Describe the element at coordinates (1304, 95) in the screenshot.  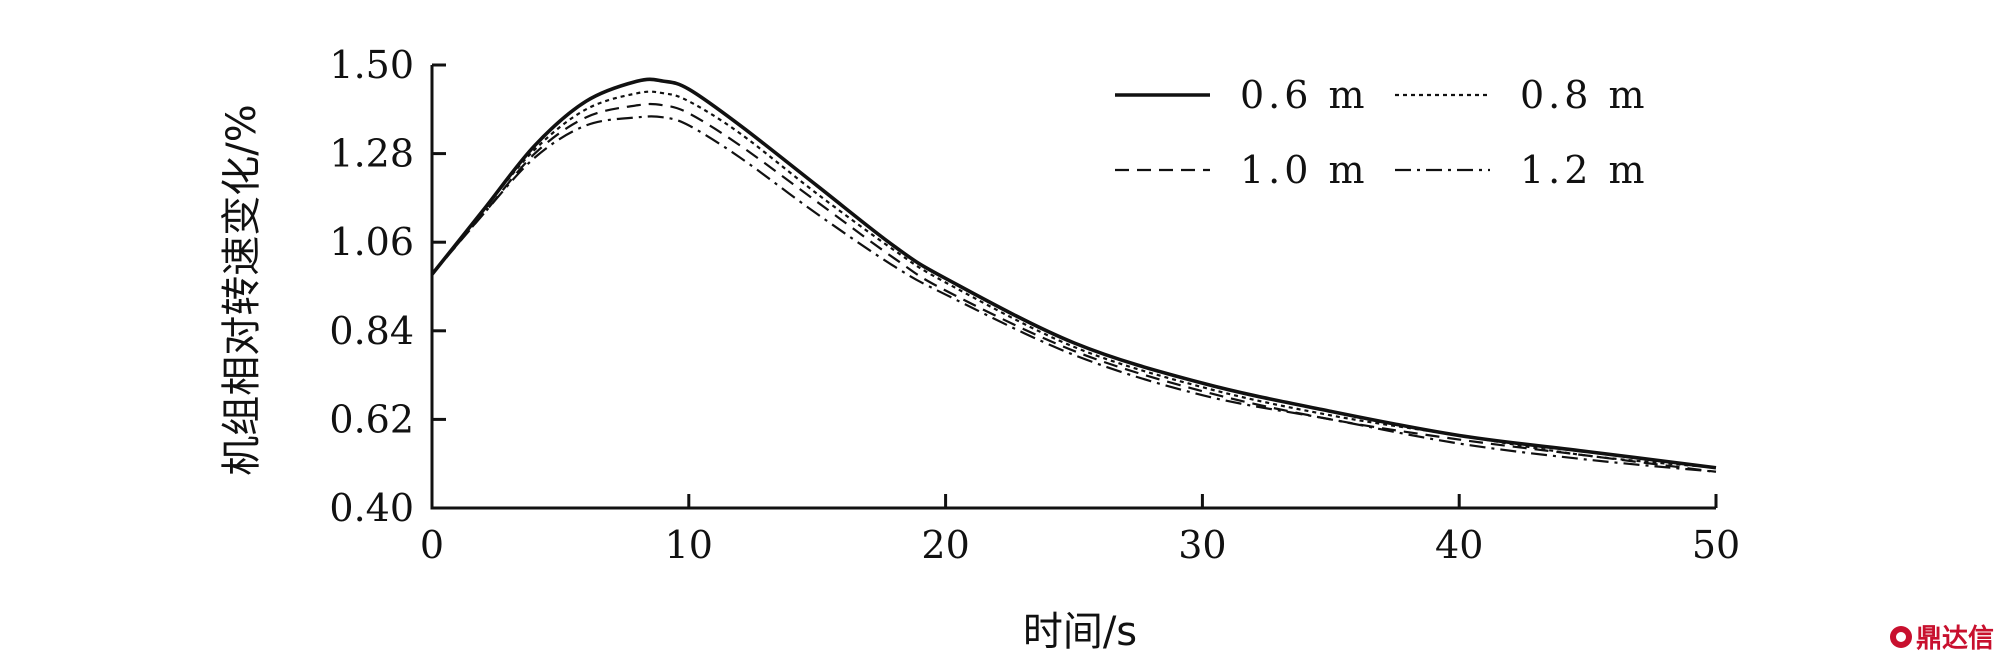
I see `legend-label-1: 0.6 m` at that location.